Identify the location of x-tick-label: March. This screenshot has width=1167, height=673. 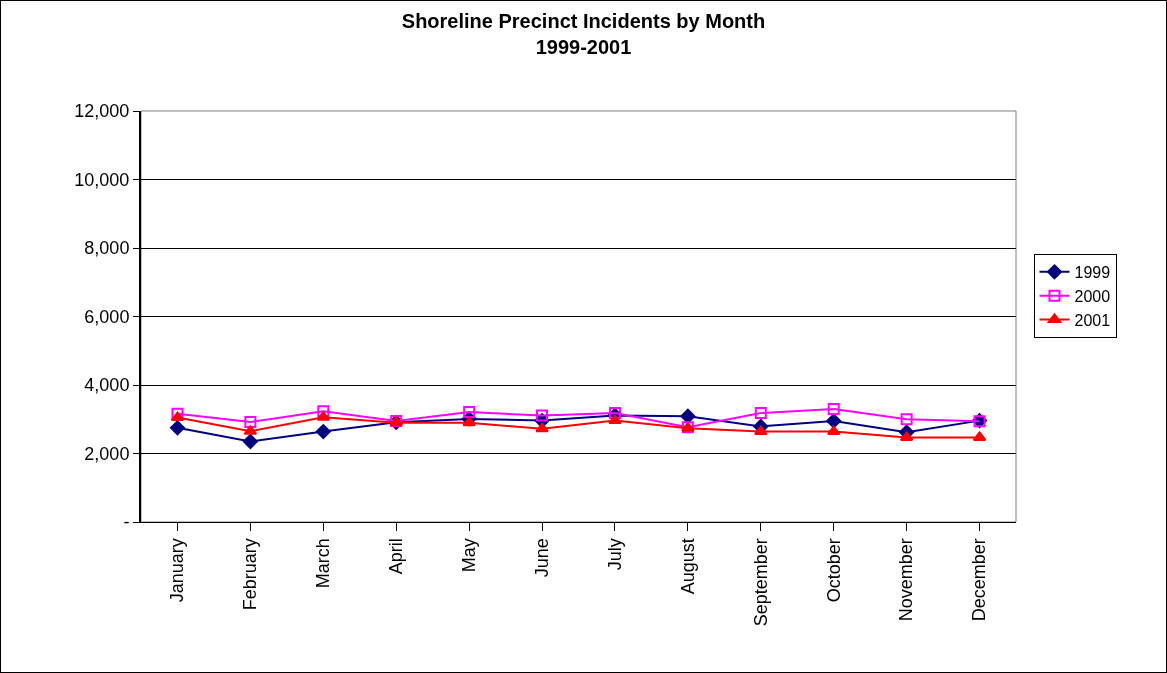
(323, 563).